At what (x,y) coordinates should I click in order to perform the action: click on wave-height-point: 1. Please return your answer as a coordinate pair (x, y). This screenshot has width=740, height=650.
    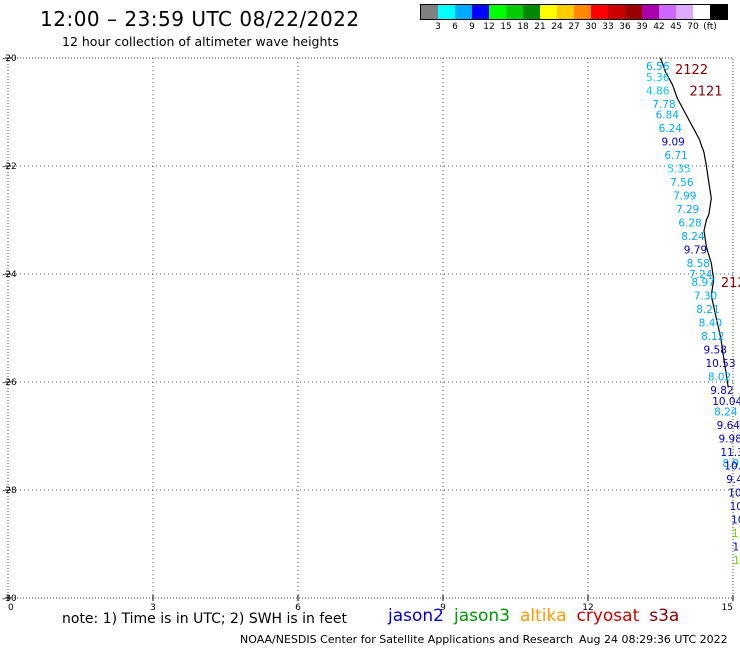
    Looking at the image, I should click on (736, 561).